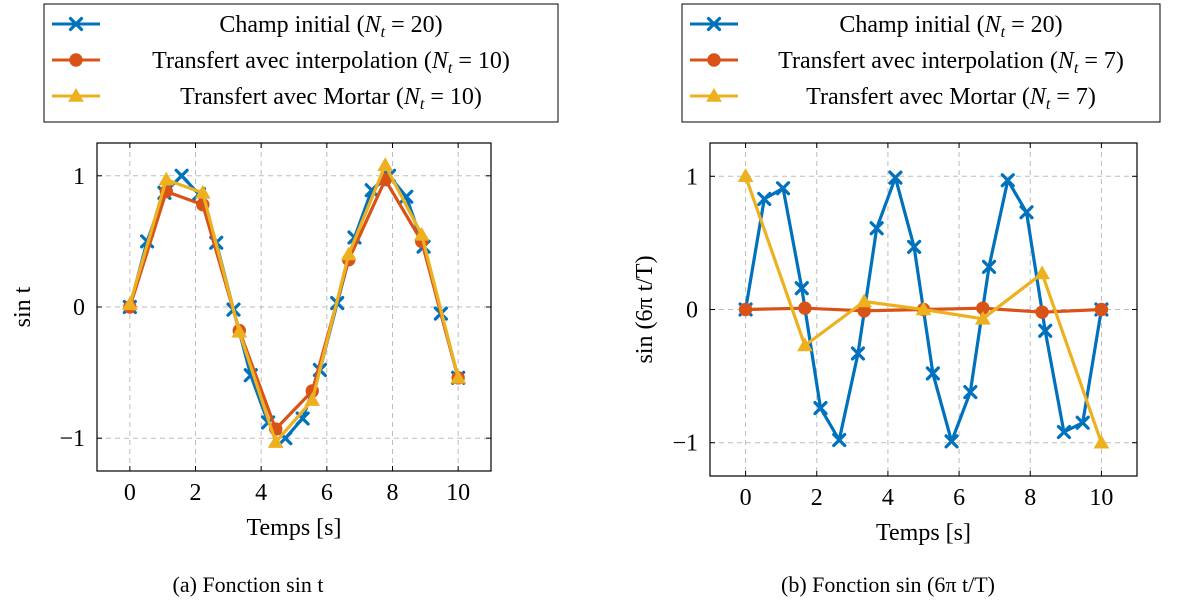 The width and height of the screenshot is (1180, 607). What do you see at coordinates (331, 98) in the screenshot?
I see `legend-label: Transfert avec Mortar (Nt = 10)` at bounding box center [331, 98].